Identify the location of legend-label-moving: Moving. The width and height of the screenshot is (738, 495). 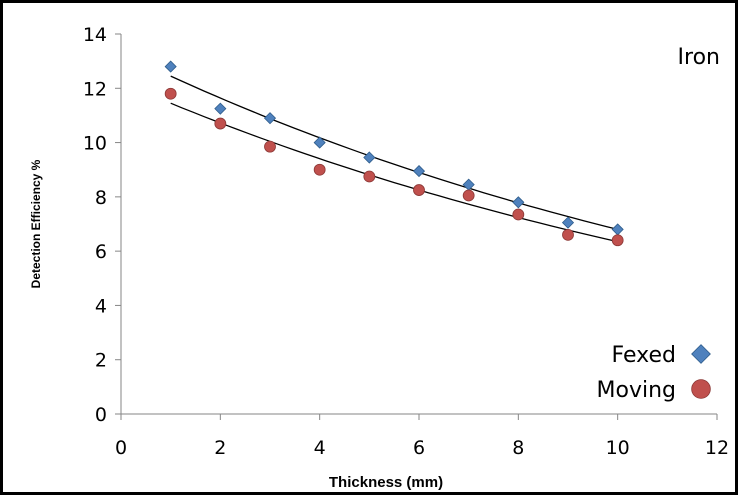
(636, 390).